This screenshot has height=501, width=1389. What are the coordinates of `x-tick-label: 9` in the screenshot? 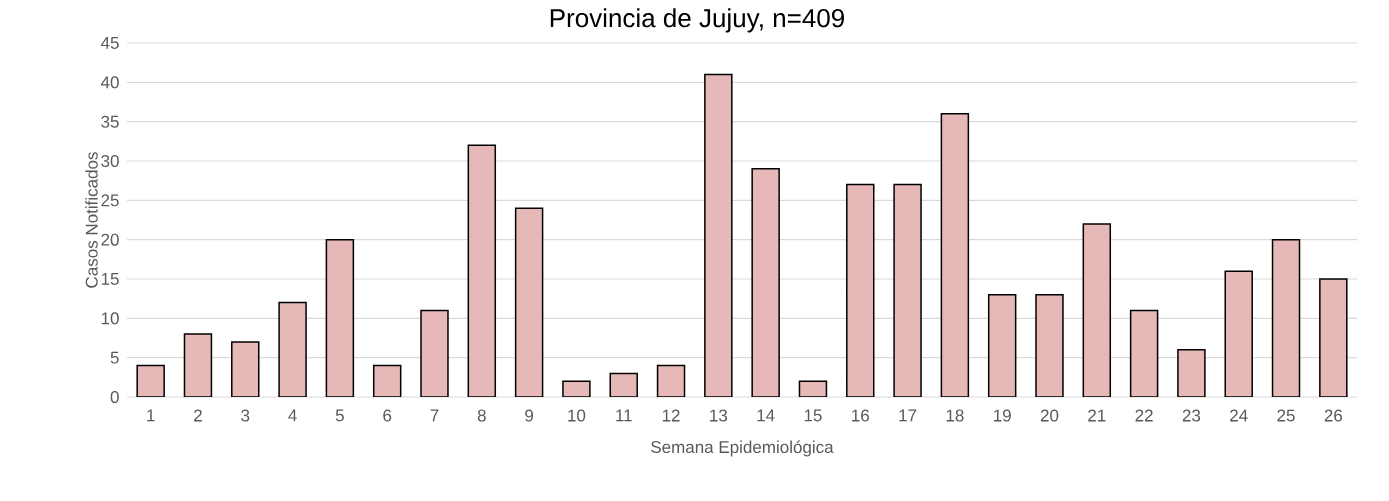 It's located at (529, 415).